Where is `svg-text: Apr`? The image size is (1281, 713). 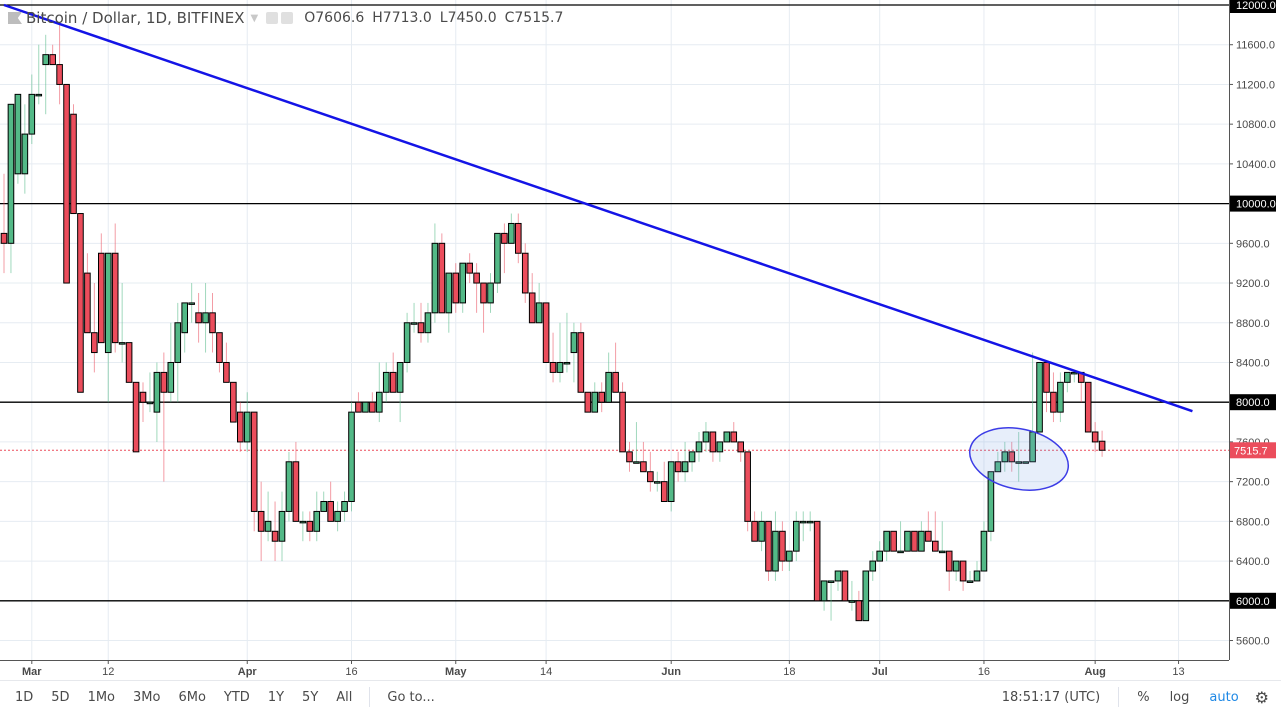
svg-text: Apr is located at coordinates (248, 672).